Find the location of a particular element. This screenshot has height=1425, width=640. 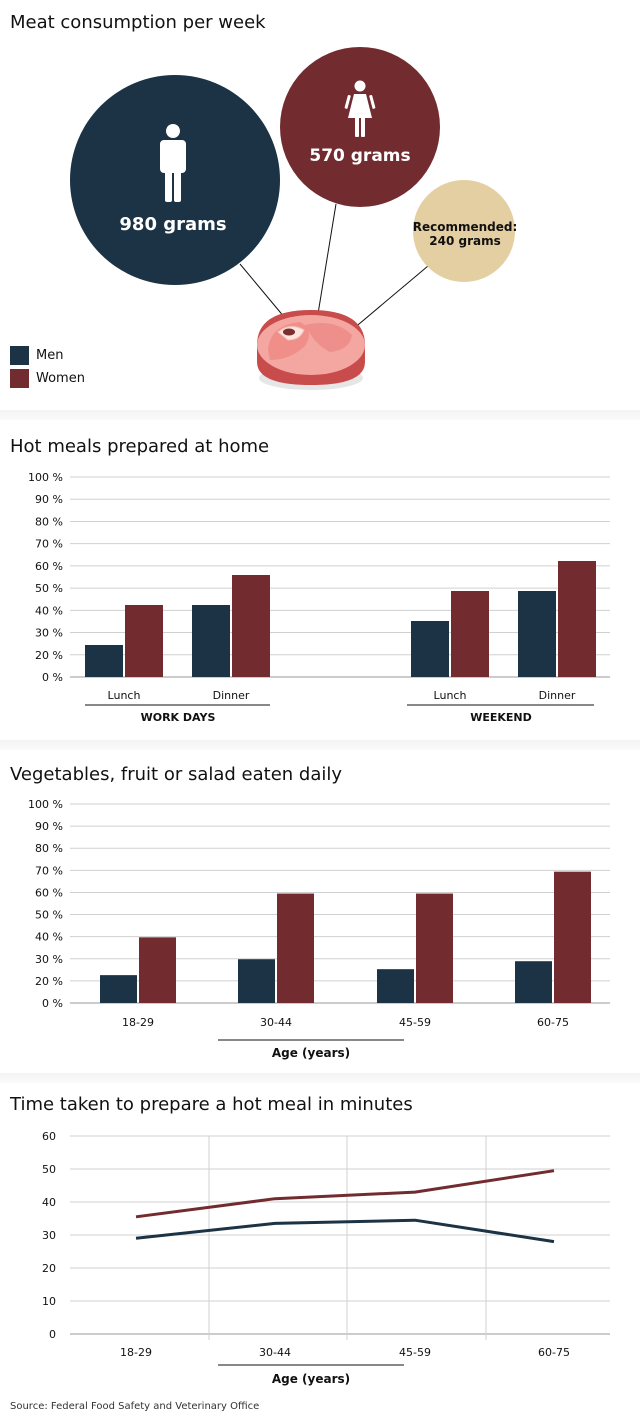

recommended-label-1: Recommended: is located at coordinates (465, 227).